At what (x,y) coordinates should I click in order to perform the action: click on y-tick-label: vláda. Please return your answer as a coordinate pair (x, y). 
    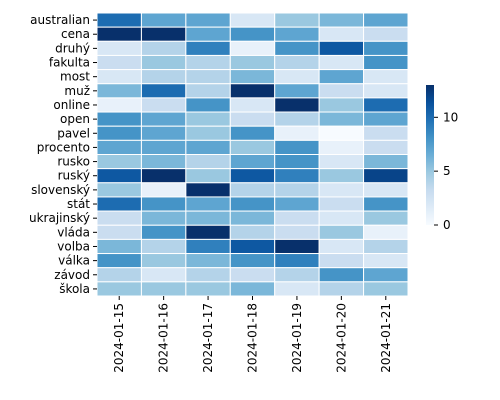
    Looking at the image, I should click on (73, 232).